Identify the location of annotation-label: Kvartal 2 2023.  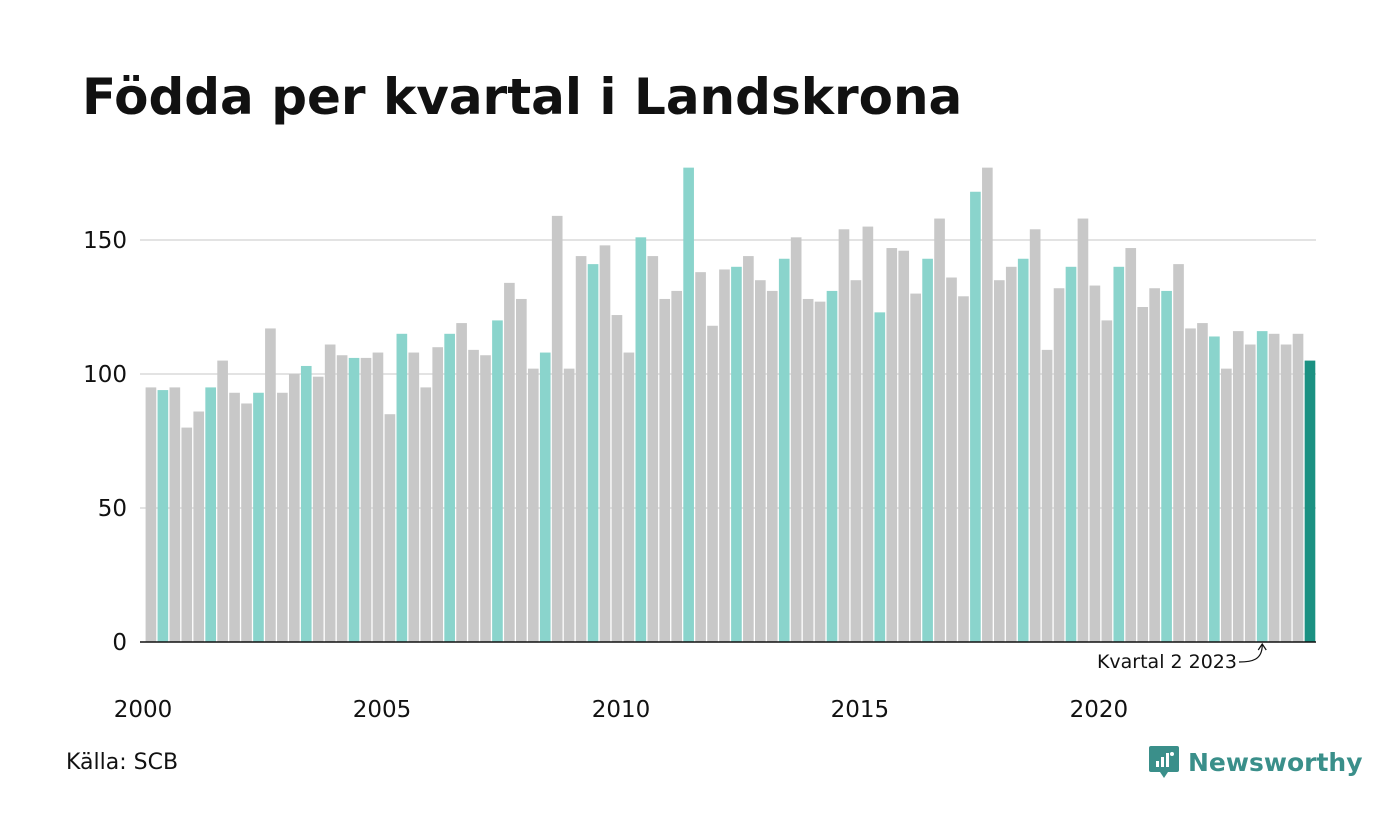
(1167, 662).